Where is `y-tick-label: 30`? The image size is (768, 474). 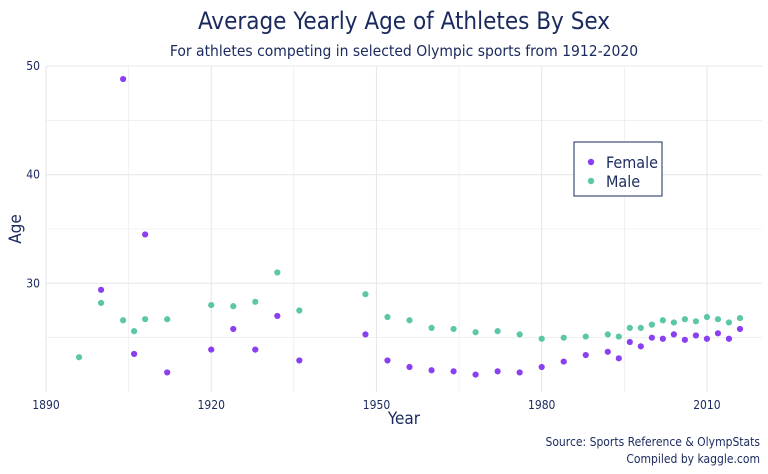 y-tick-label: 30 is located at coordinates (33, 283).